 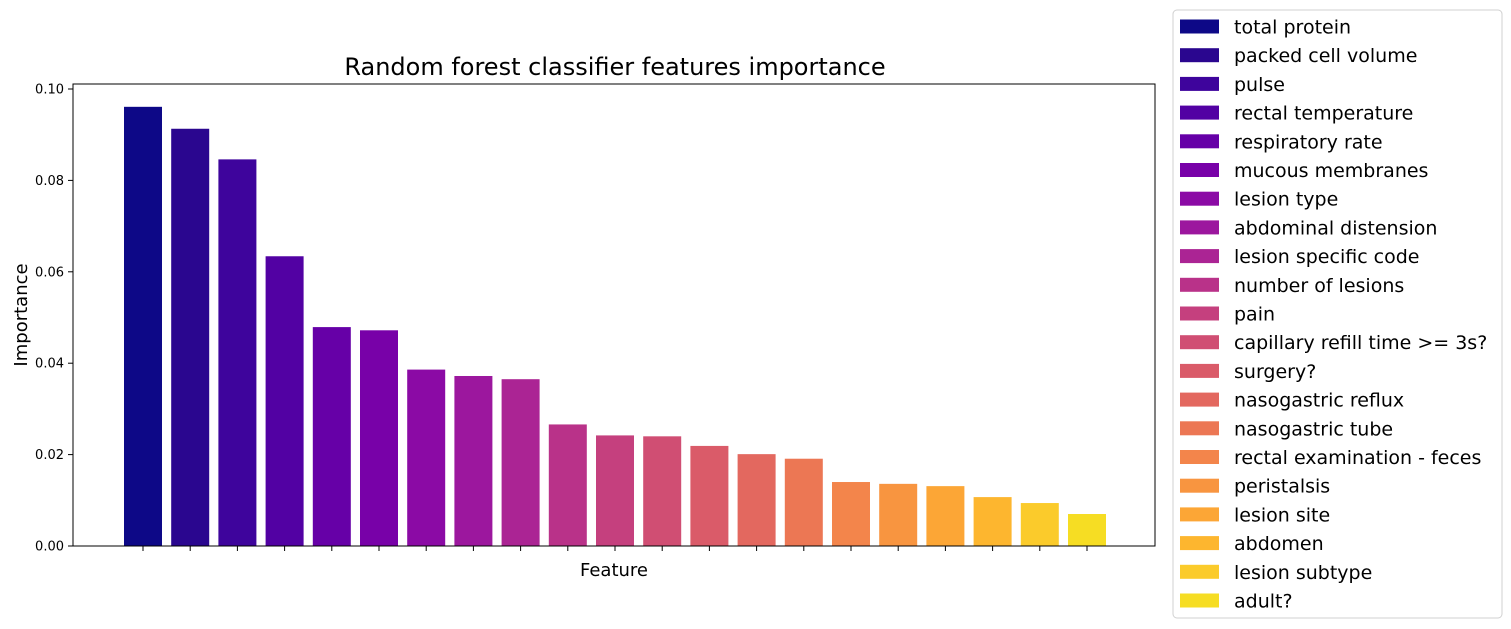 I want to click on legend-label: nasogastric tube, so click(x=1313, y=429).